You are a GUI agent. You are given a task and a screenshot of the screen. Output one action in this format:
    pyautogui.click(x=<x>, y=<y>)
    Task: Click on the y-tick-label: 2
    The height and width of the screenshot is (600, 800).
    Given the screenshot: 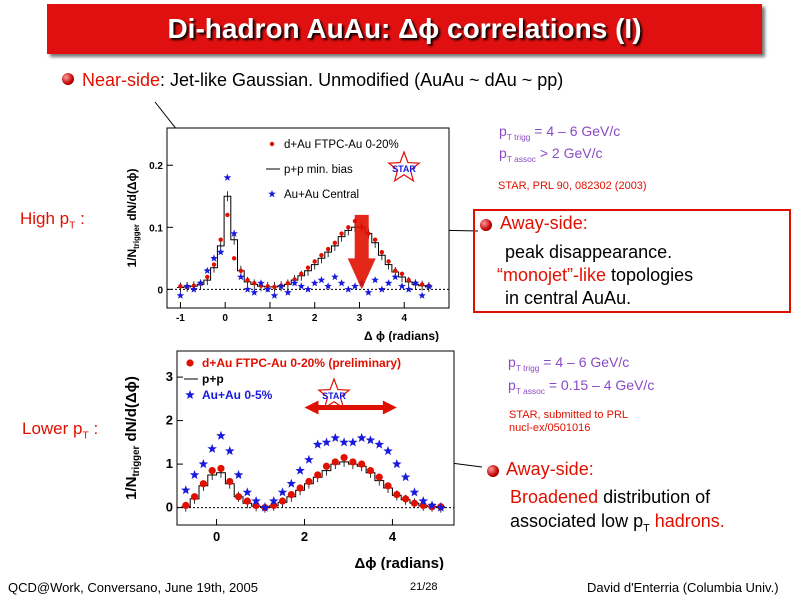 What is the action you would take?
    pyautogui.click(x=169, y=420)
    